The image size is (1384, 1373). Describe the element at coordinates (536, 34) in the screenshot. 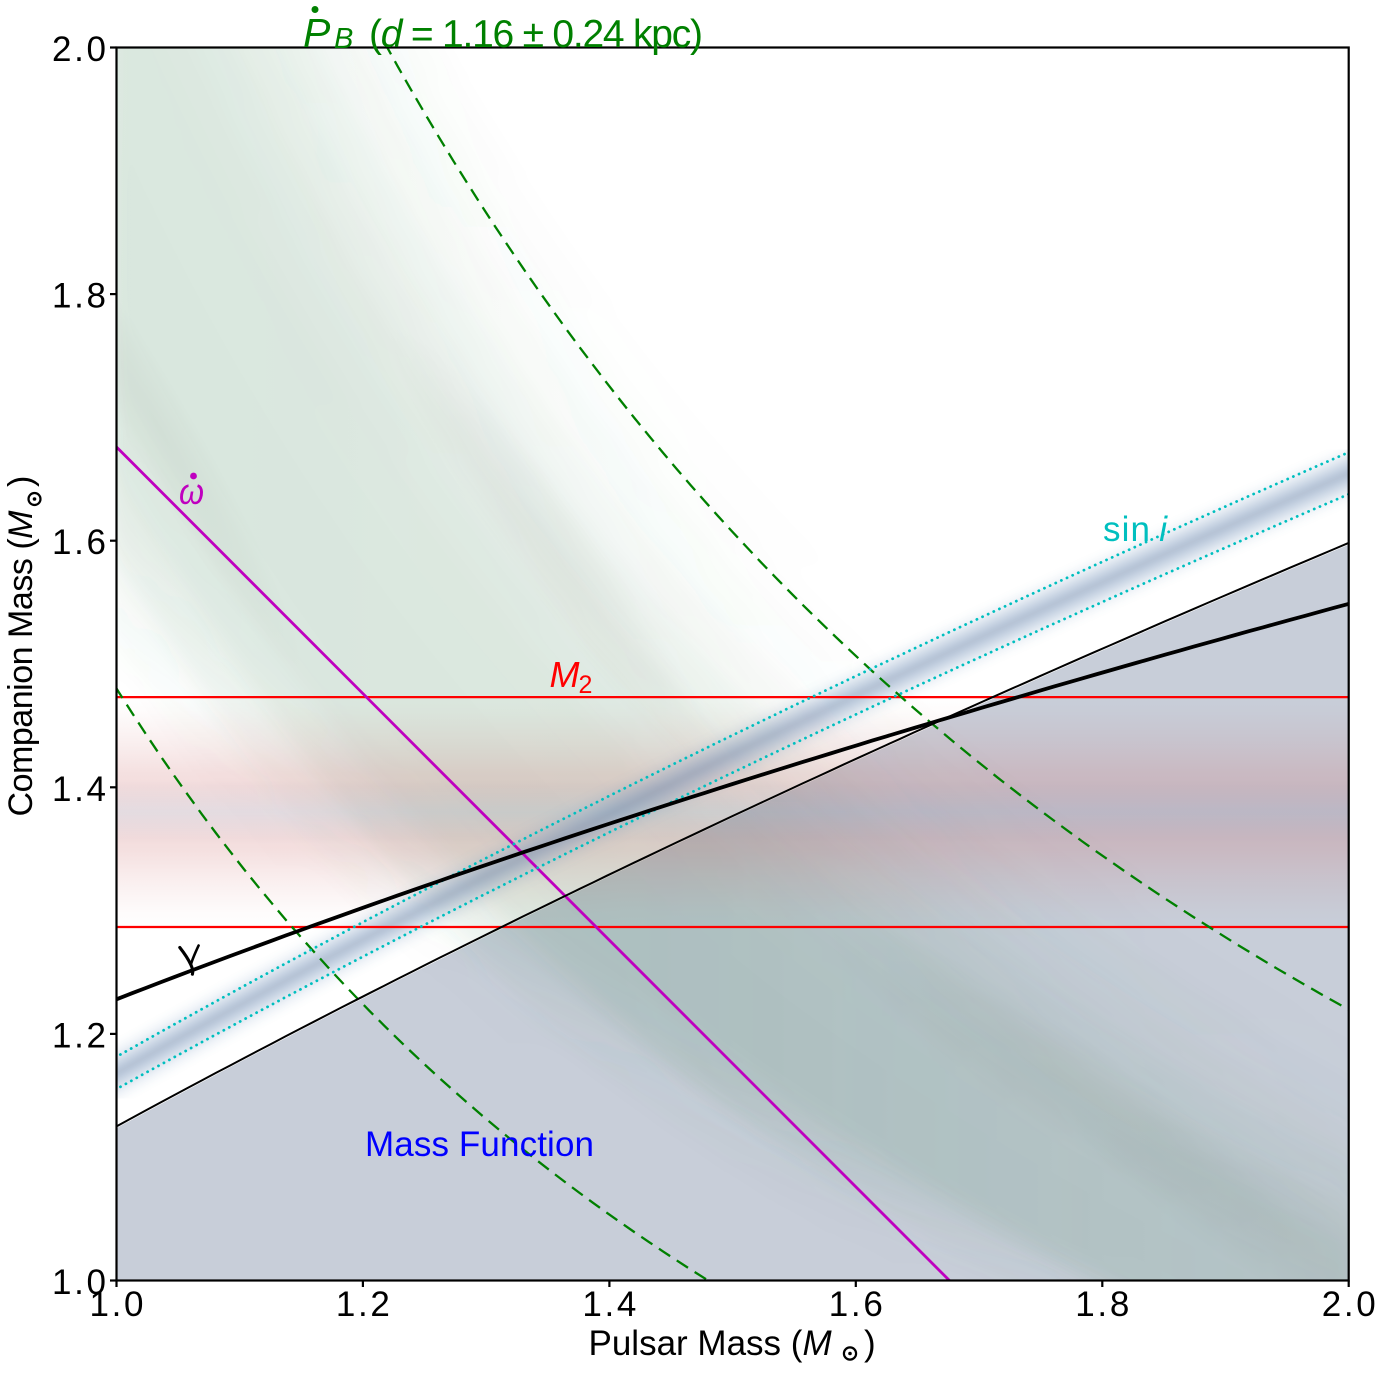

I see `svg-text: (d = 1.16 ± 0.24 kpc)` at that location.